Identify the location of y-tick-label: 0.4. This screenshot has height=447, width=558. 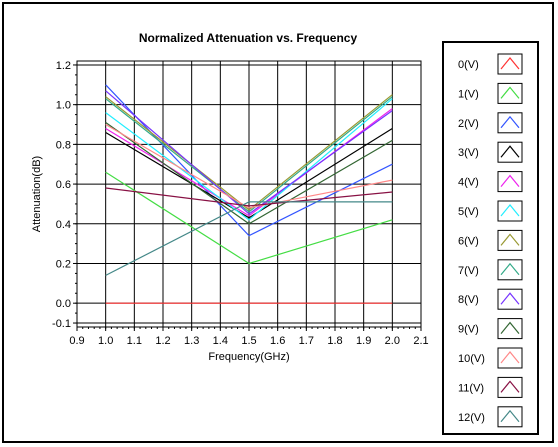
(63, 225).